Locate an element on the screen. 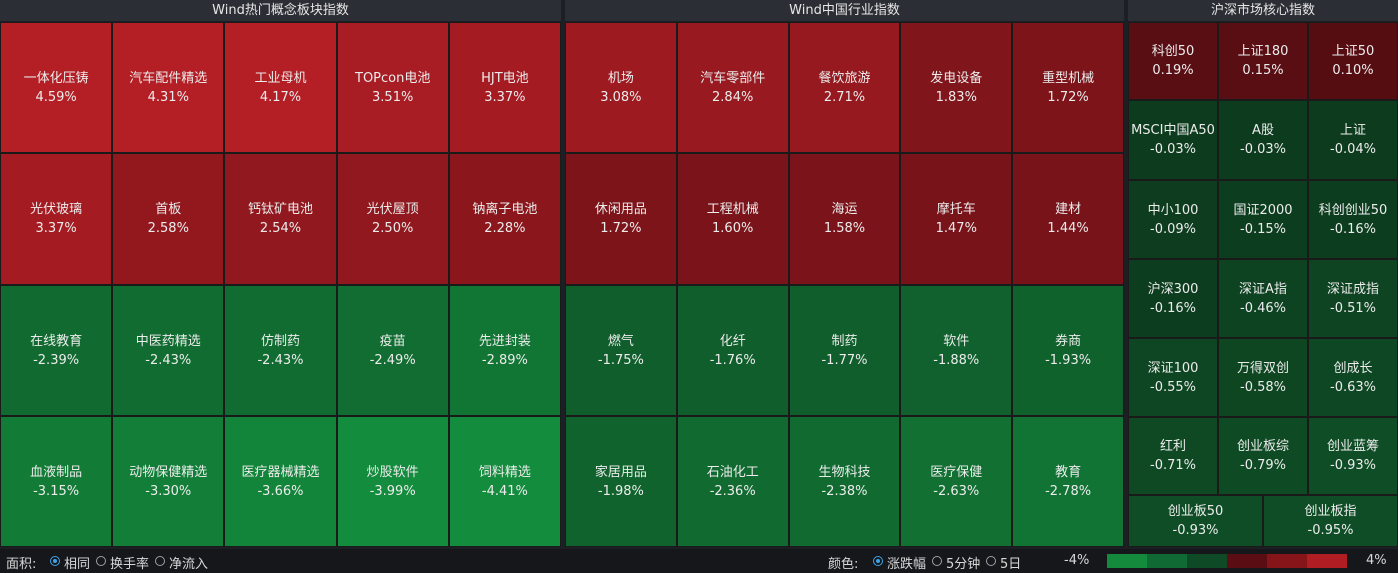 The width and height of the screenshot is (1398, 573). tile-change: 3.08% is located at coordinates (621, 97).